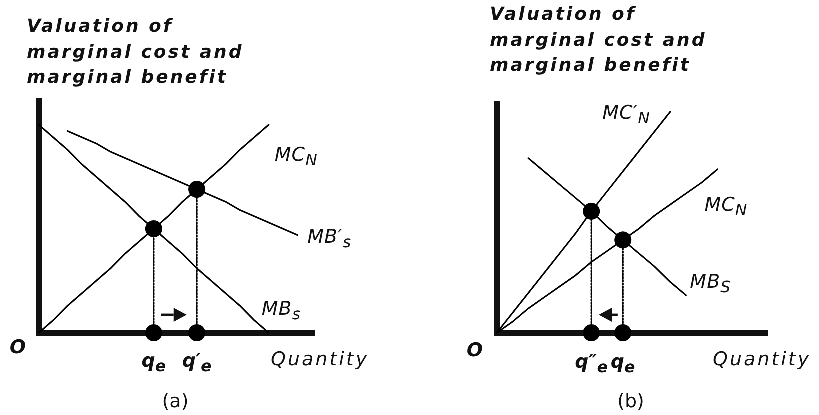 This screenshot has height=415, width=819. I want to click on series-label: MB′$_{s}$, so click(330, 239).